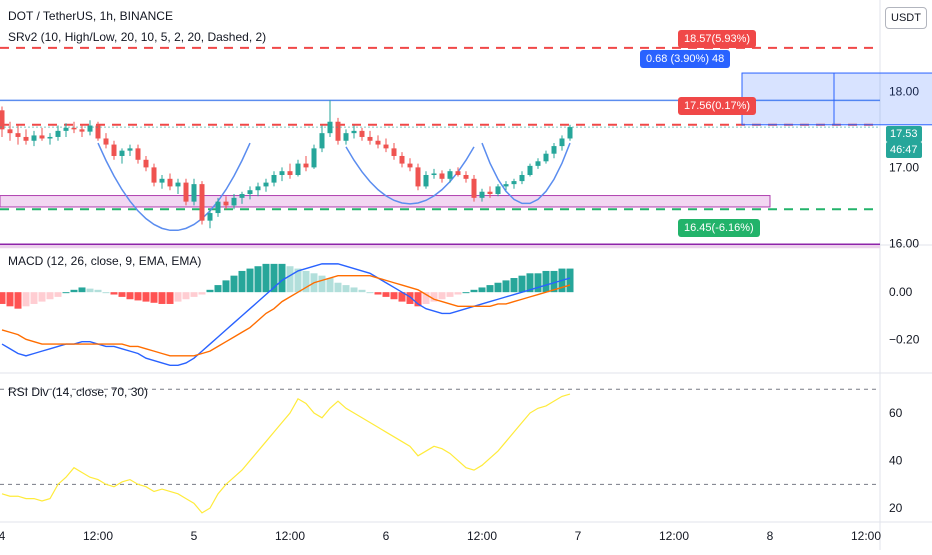 The width and height of the screenshot is (932, 555). Describe the element at coordinates (836, 99) in the screenshot. I see `measure-box` at that location.